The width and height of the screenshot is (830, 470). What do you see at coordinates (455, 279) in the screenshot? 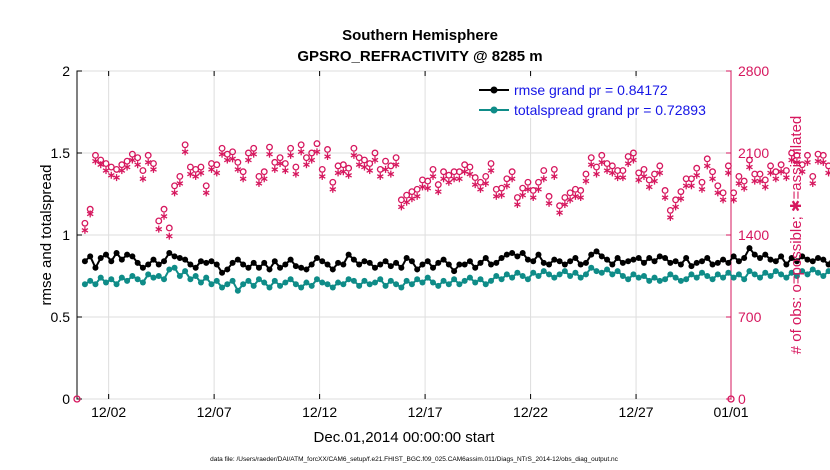
I see `series-totalspread` at bounding box center [455, 279].